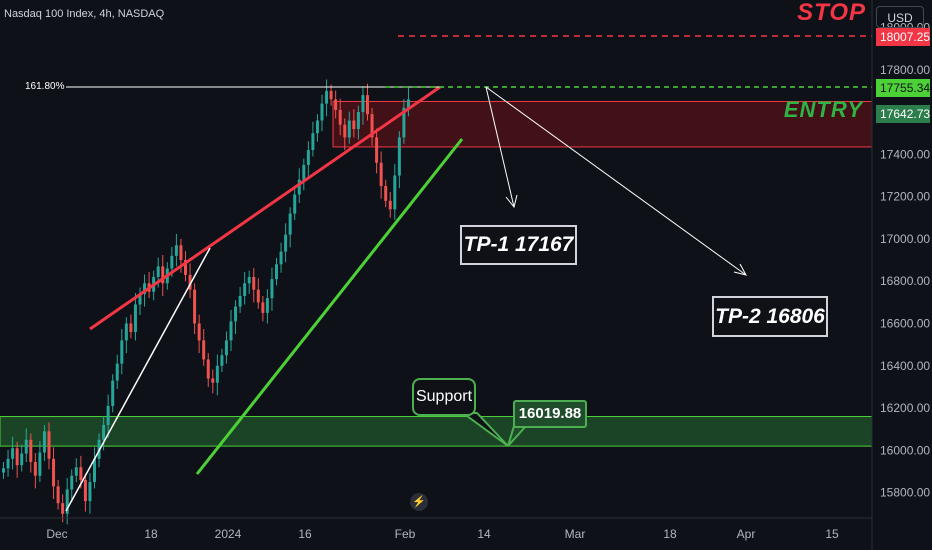 This screenshot has height=550, width=932. What do you see at coordinates (905, 197) in the screenshot?
I see `y-tick-label: 17200.00` at bounding box center [905, 197].